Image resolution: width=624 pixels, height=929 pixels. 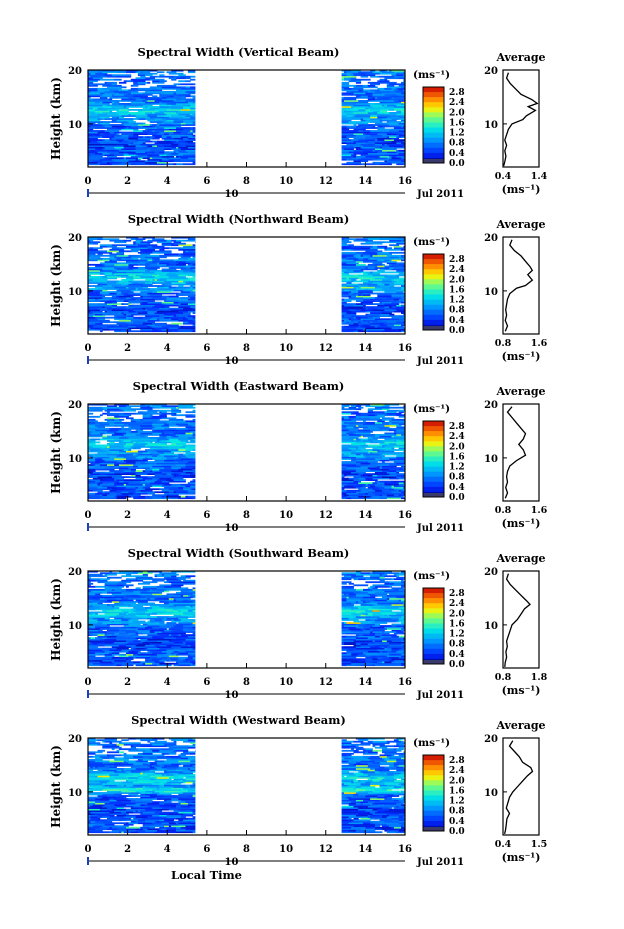 I want to click on colorbar-unit: (ms⁻¹), so click(x=431, y=242).